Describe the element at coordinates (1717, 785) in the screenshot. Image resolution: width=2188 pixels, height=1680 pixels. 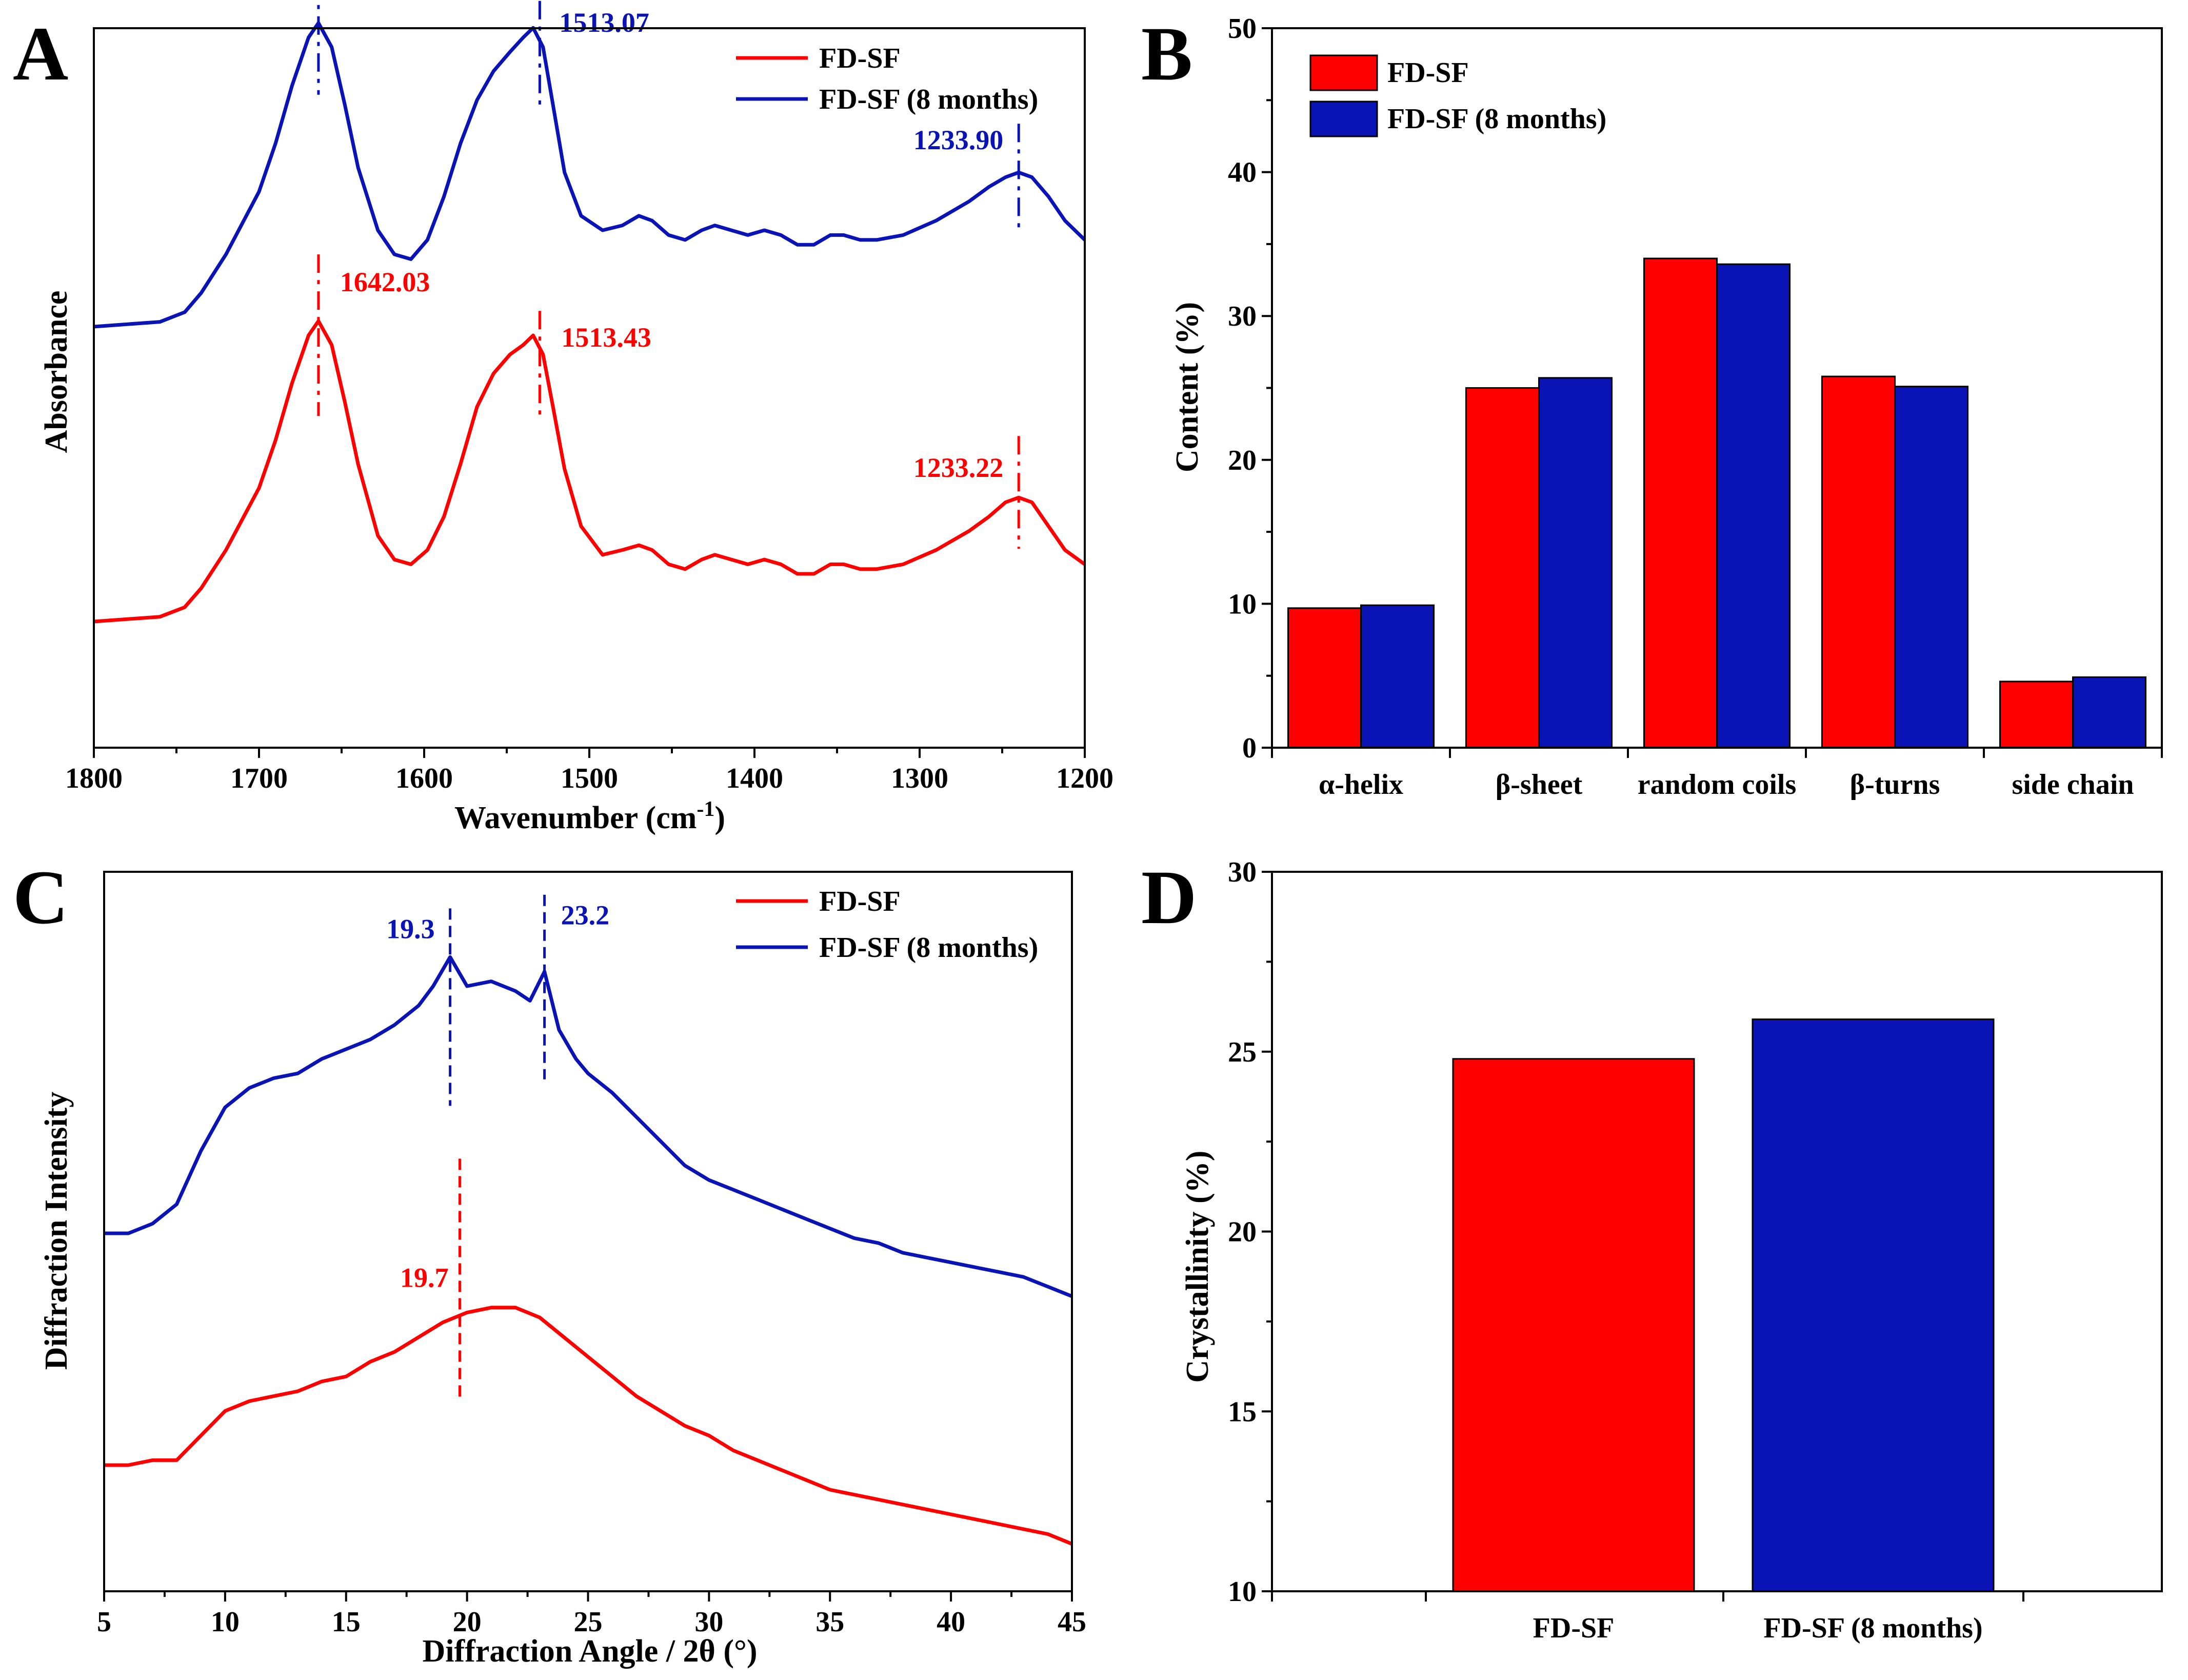
I see `x-category-label: random coils` at that location.